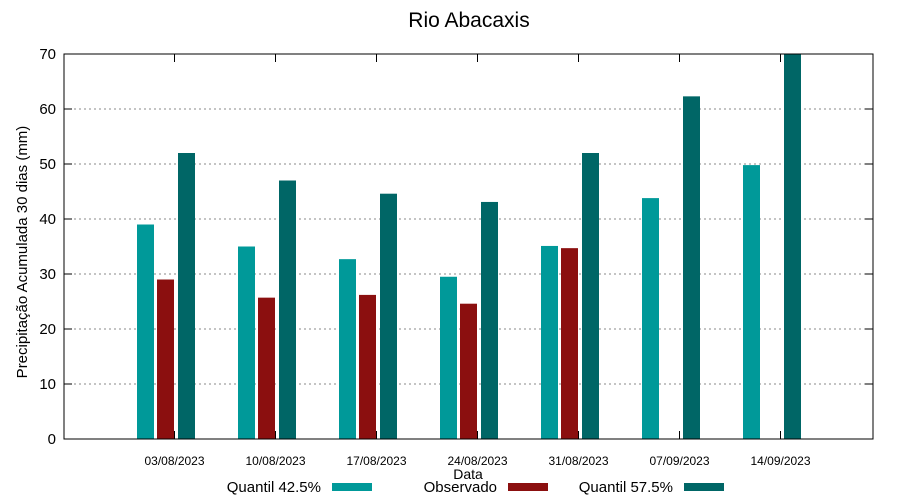 This screenshot has width=900, height=500. What do you see at coordinates (22, 252) in the screenshot?
I see `y-axis-label: Precipitação Acumulada 30 dias (mm)` at bounding box center [22, 252].